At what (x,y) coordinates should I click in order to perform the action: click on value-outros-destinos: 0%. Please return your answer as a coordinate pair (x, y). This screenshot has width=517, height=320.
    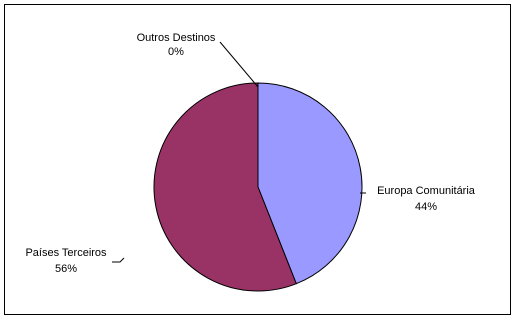
    Looking at the image, I should click on (176, 52).